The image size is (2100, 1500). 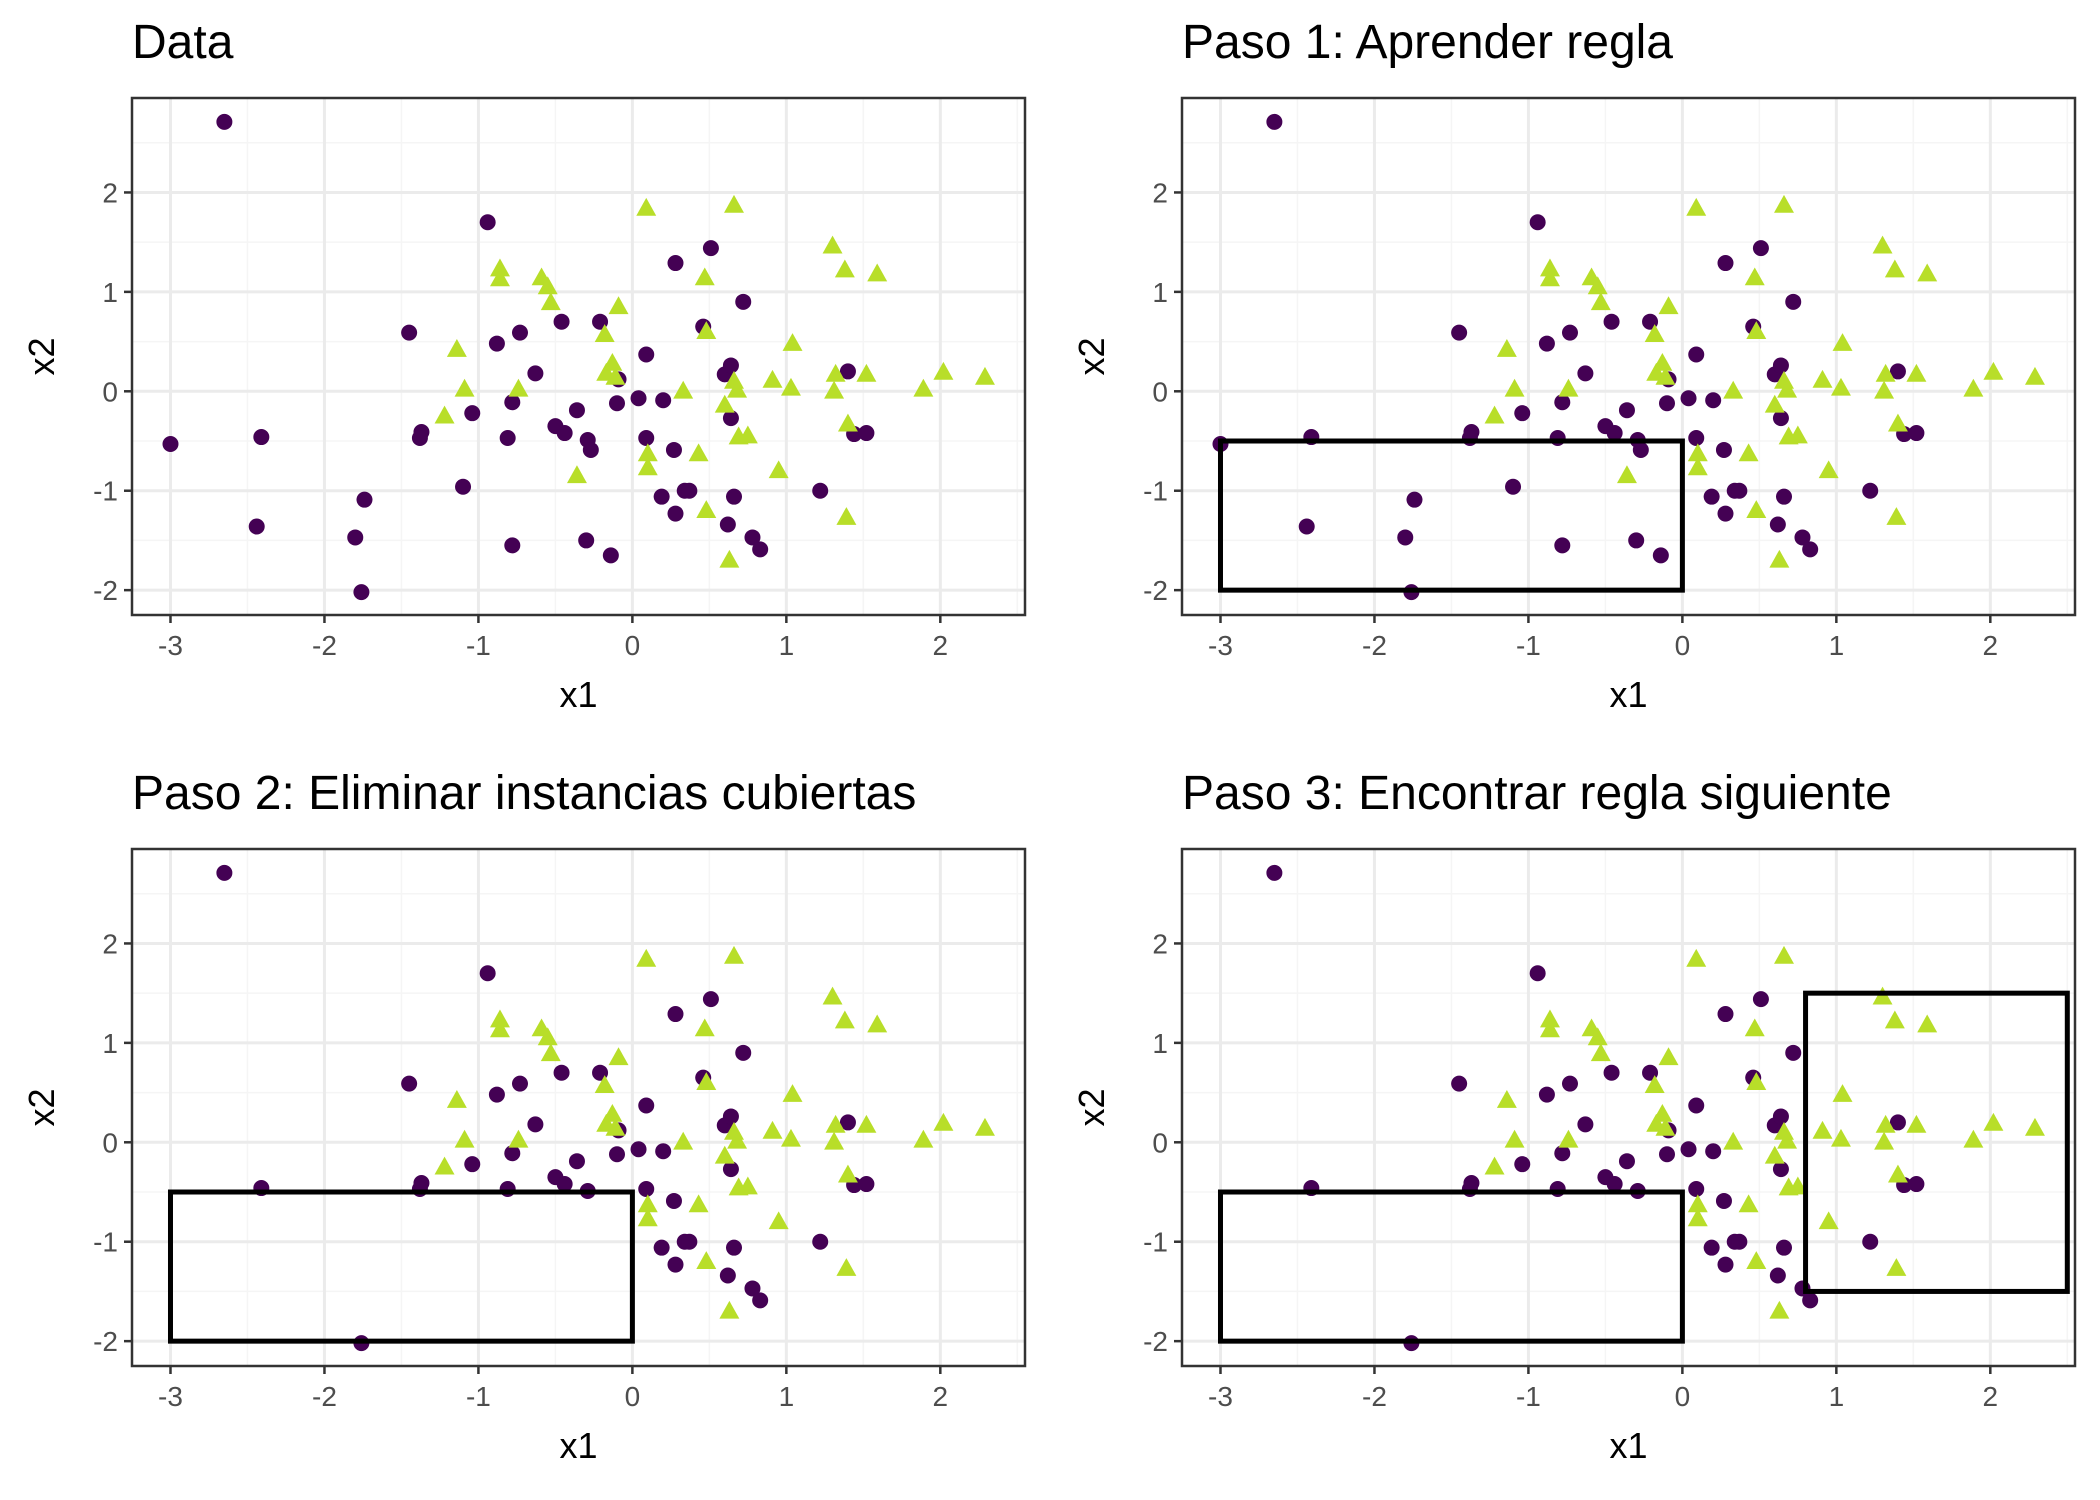 What do you see at coordinates (1528, 645) in the screenshot?
I see `x-tick-label: -1` at bounding box center [1528, 645].